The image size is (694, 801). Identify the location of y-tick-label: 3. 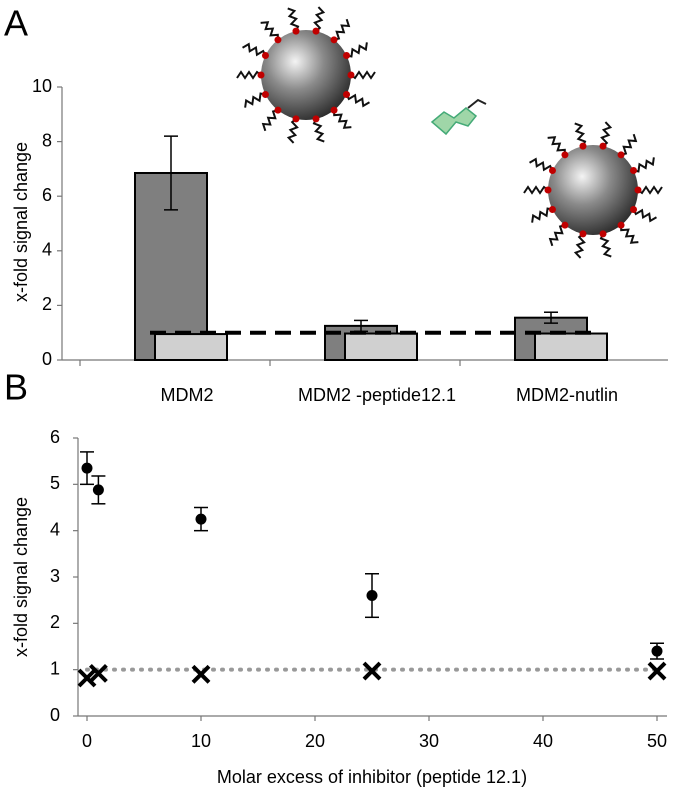
(55, 576).